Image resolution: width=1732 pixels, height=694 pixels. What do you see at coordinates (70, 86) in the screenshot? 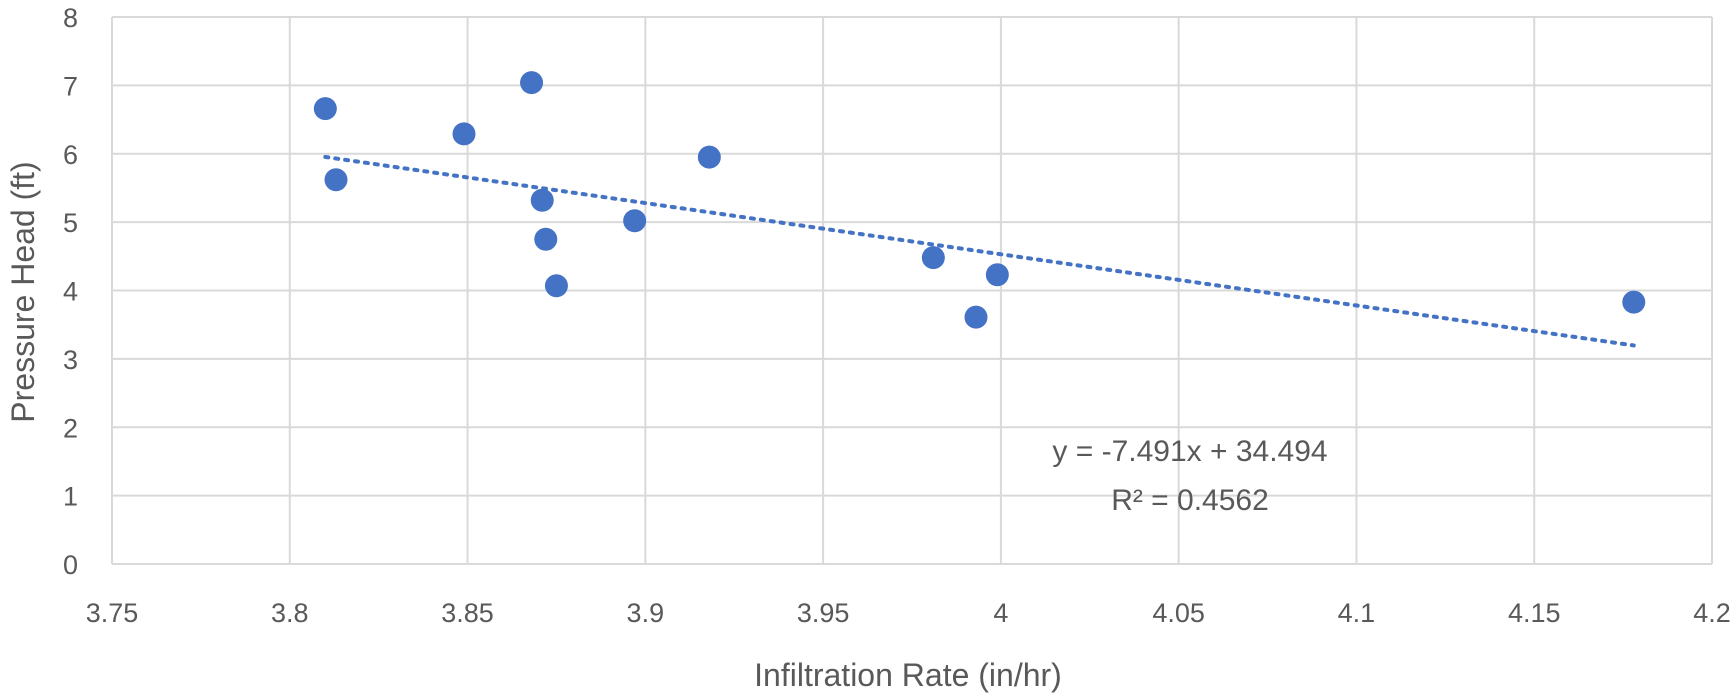
I see `y-tick-label: 7` at bounding box center [70, 86].